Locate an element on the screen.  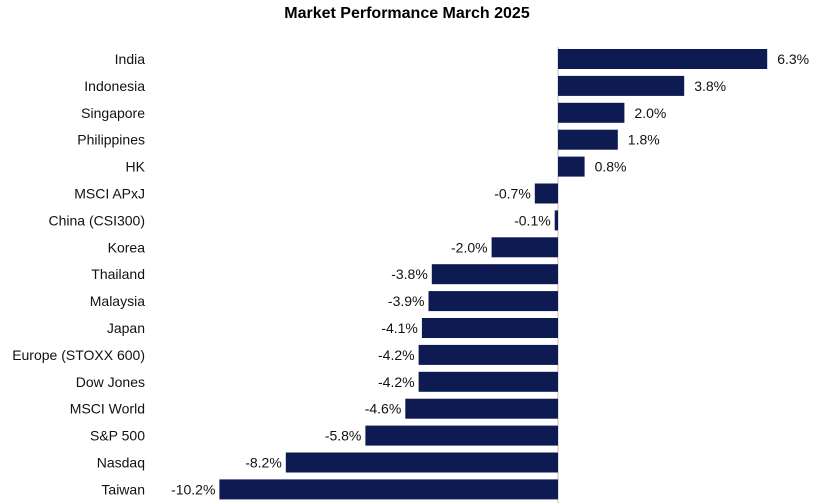
chart-title: Market Performance March 2025 is located at coordinates (407, 13).